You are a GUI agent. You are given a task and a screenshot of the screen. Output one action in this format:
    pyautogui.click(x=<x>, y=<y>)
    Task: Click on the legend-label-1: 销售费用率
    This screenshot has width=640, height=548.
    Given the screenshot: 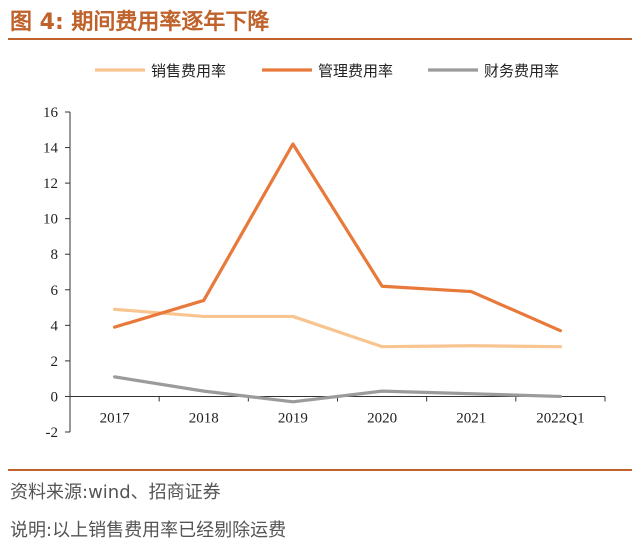 What is the action you would take?
    pyautogui.click(x=188, y=71)
    